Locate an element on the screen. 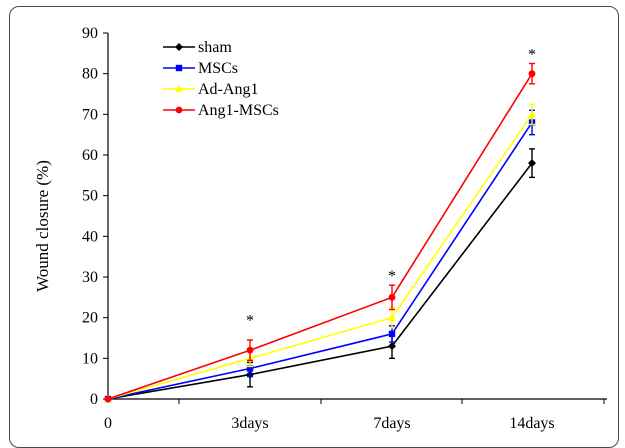  legend-item: sham is located at coordinates (197, 47).